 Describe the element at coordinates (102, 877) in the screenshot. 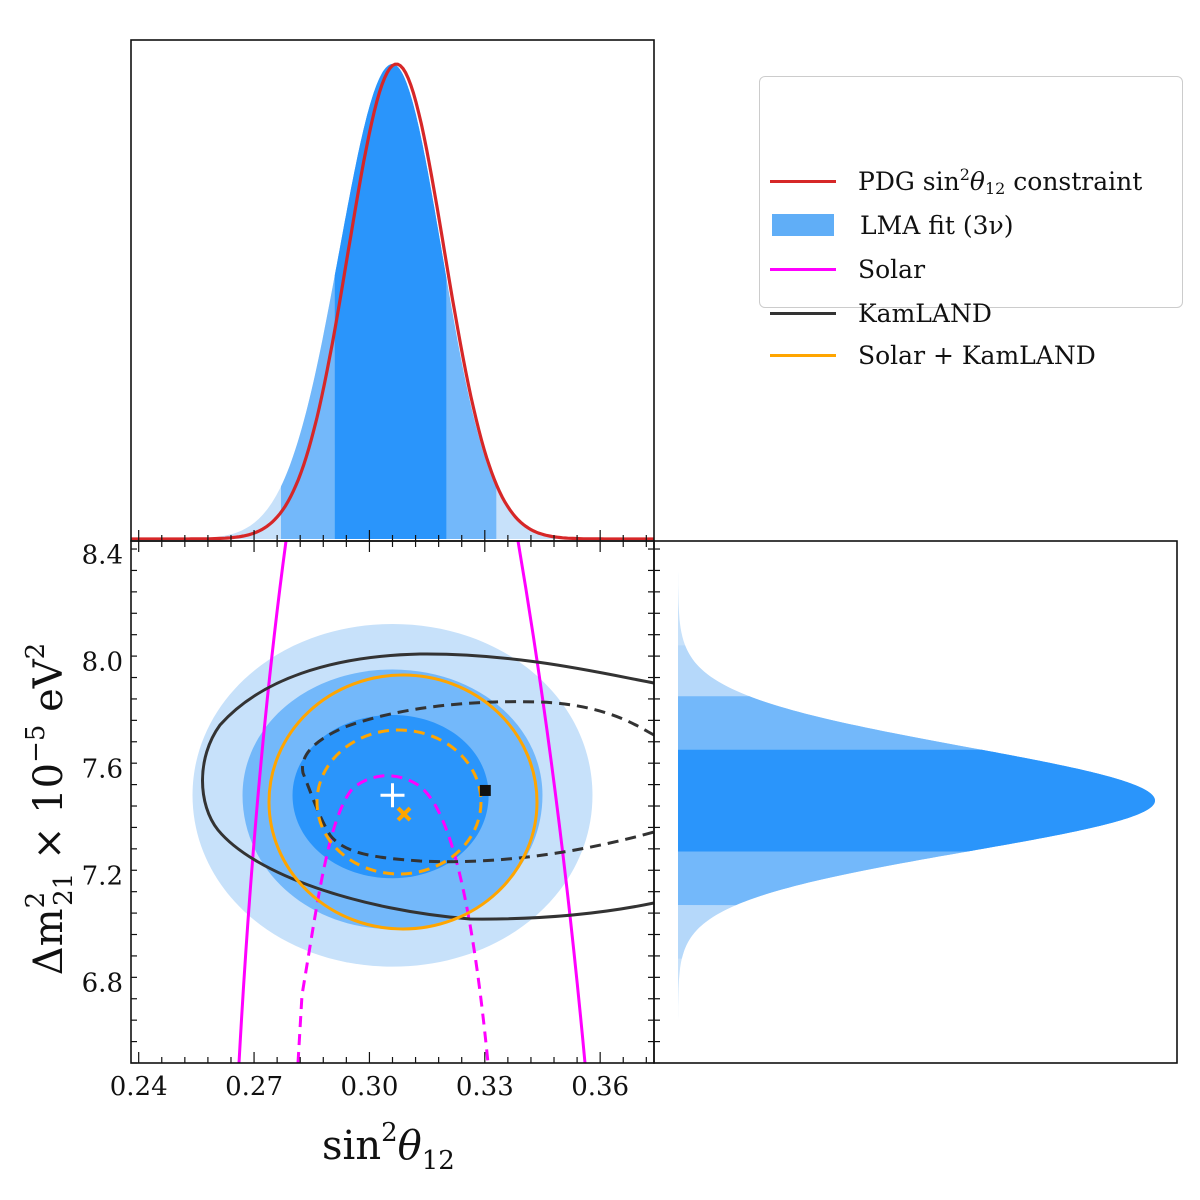

I see `y-tick-label: 7.2` at that location.